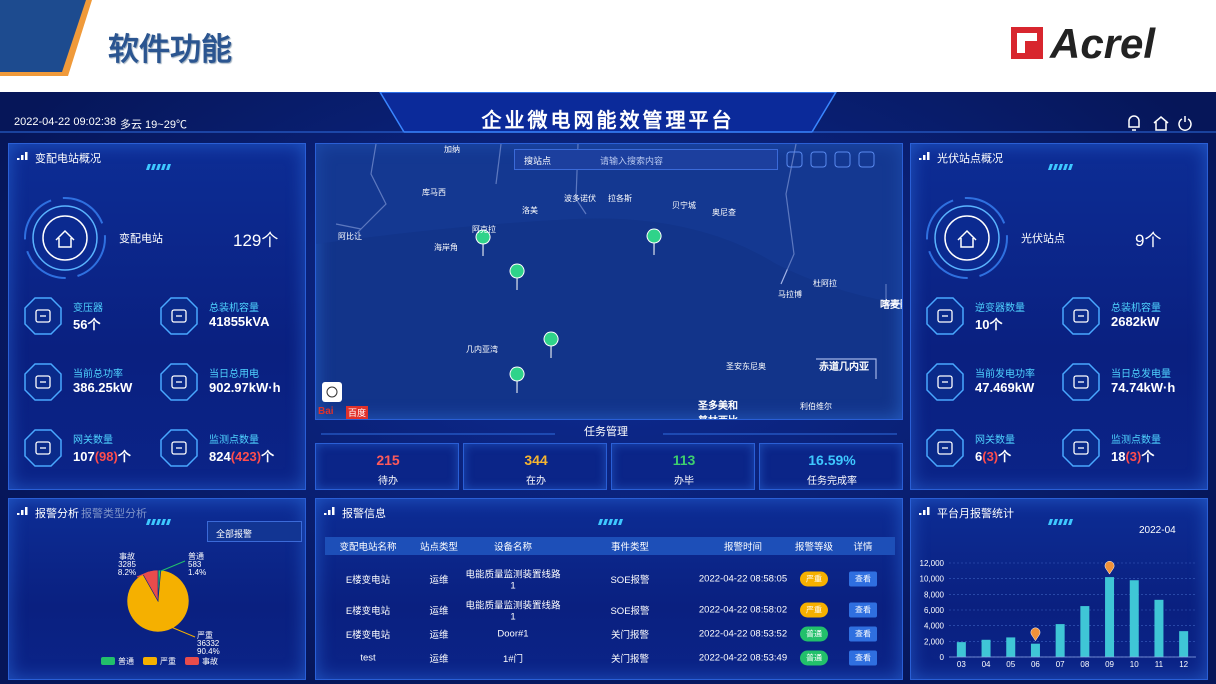 The image size is (1216, 684). What do you see at coordinates (482, 349) in the screenshot?
I see `map-label: 几内亚湾` at bounding box center [482, 349].